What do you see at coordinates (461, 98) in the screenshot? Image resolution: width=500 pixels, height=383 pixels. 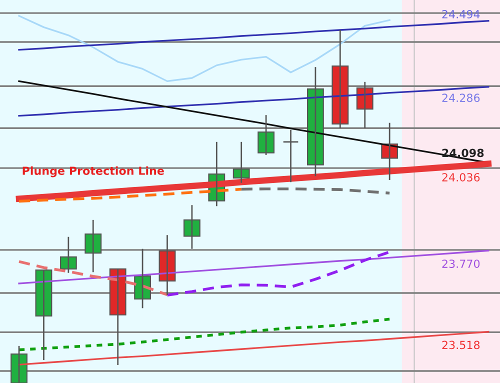 I see `annotation: 24.286` at bounding box center [461, 98].